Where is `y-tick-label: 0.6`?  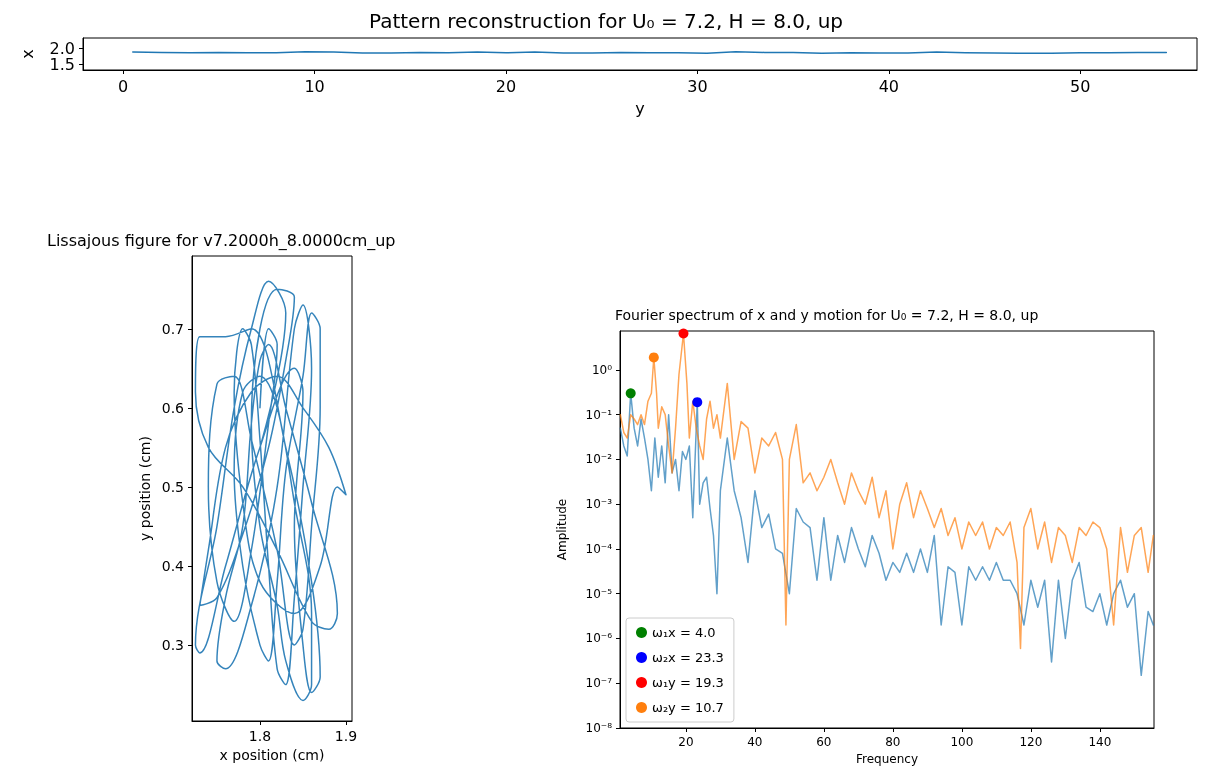 y-tick-label: 0.6 is located at coordinates (173, 407).